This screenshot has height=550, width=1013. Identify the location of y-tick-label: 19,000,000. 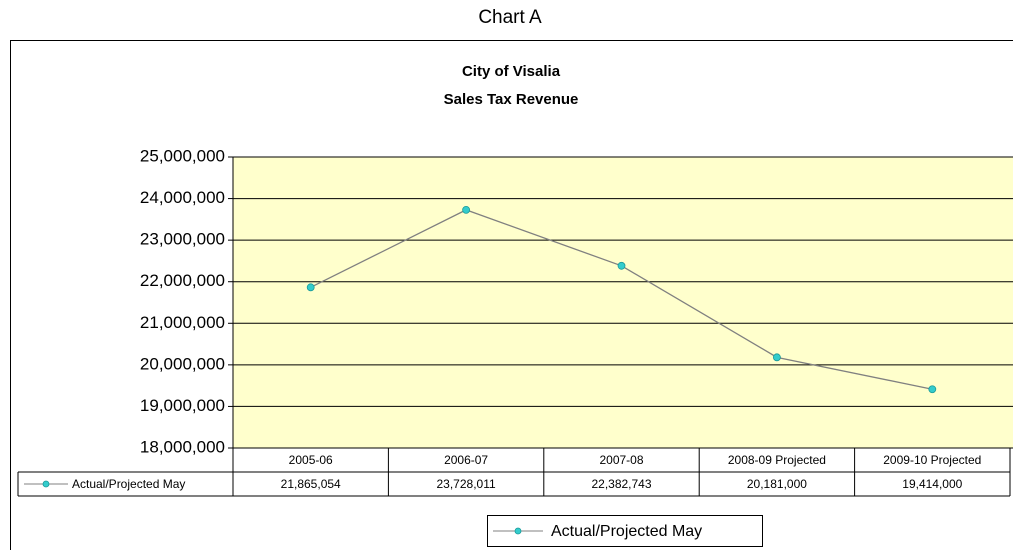
(182, 405).